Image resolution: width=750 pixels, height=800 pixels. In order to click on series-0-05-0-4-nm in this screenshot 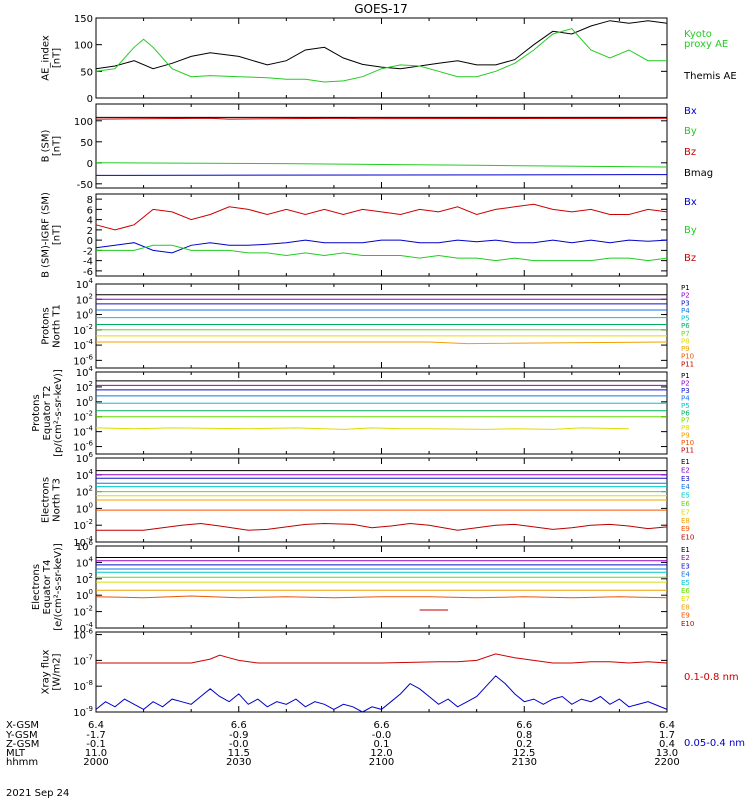, I will do `click(381, 694)`.